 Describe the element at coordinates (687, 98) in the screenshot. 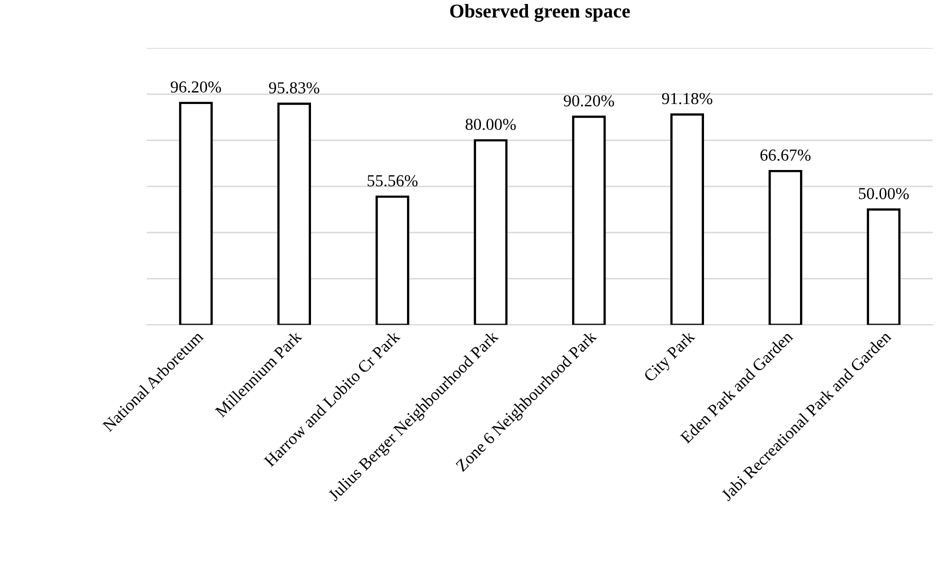

I see `data-label: 91.18%` at that location.